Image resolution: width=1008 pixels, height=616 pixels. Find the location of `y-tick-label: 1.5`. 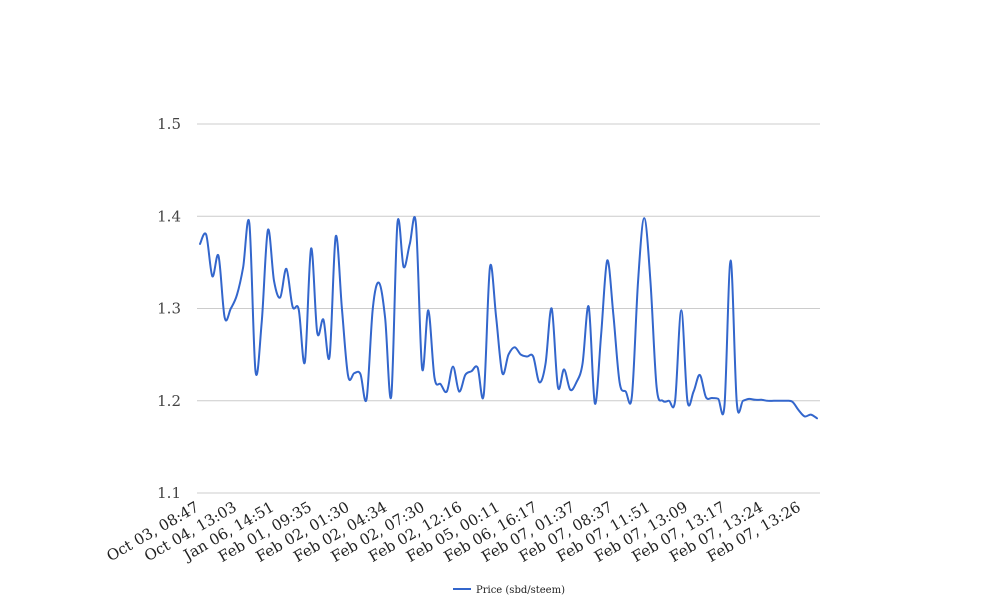

y-tick-label: 1.5 is located at coordinates (169, 124).